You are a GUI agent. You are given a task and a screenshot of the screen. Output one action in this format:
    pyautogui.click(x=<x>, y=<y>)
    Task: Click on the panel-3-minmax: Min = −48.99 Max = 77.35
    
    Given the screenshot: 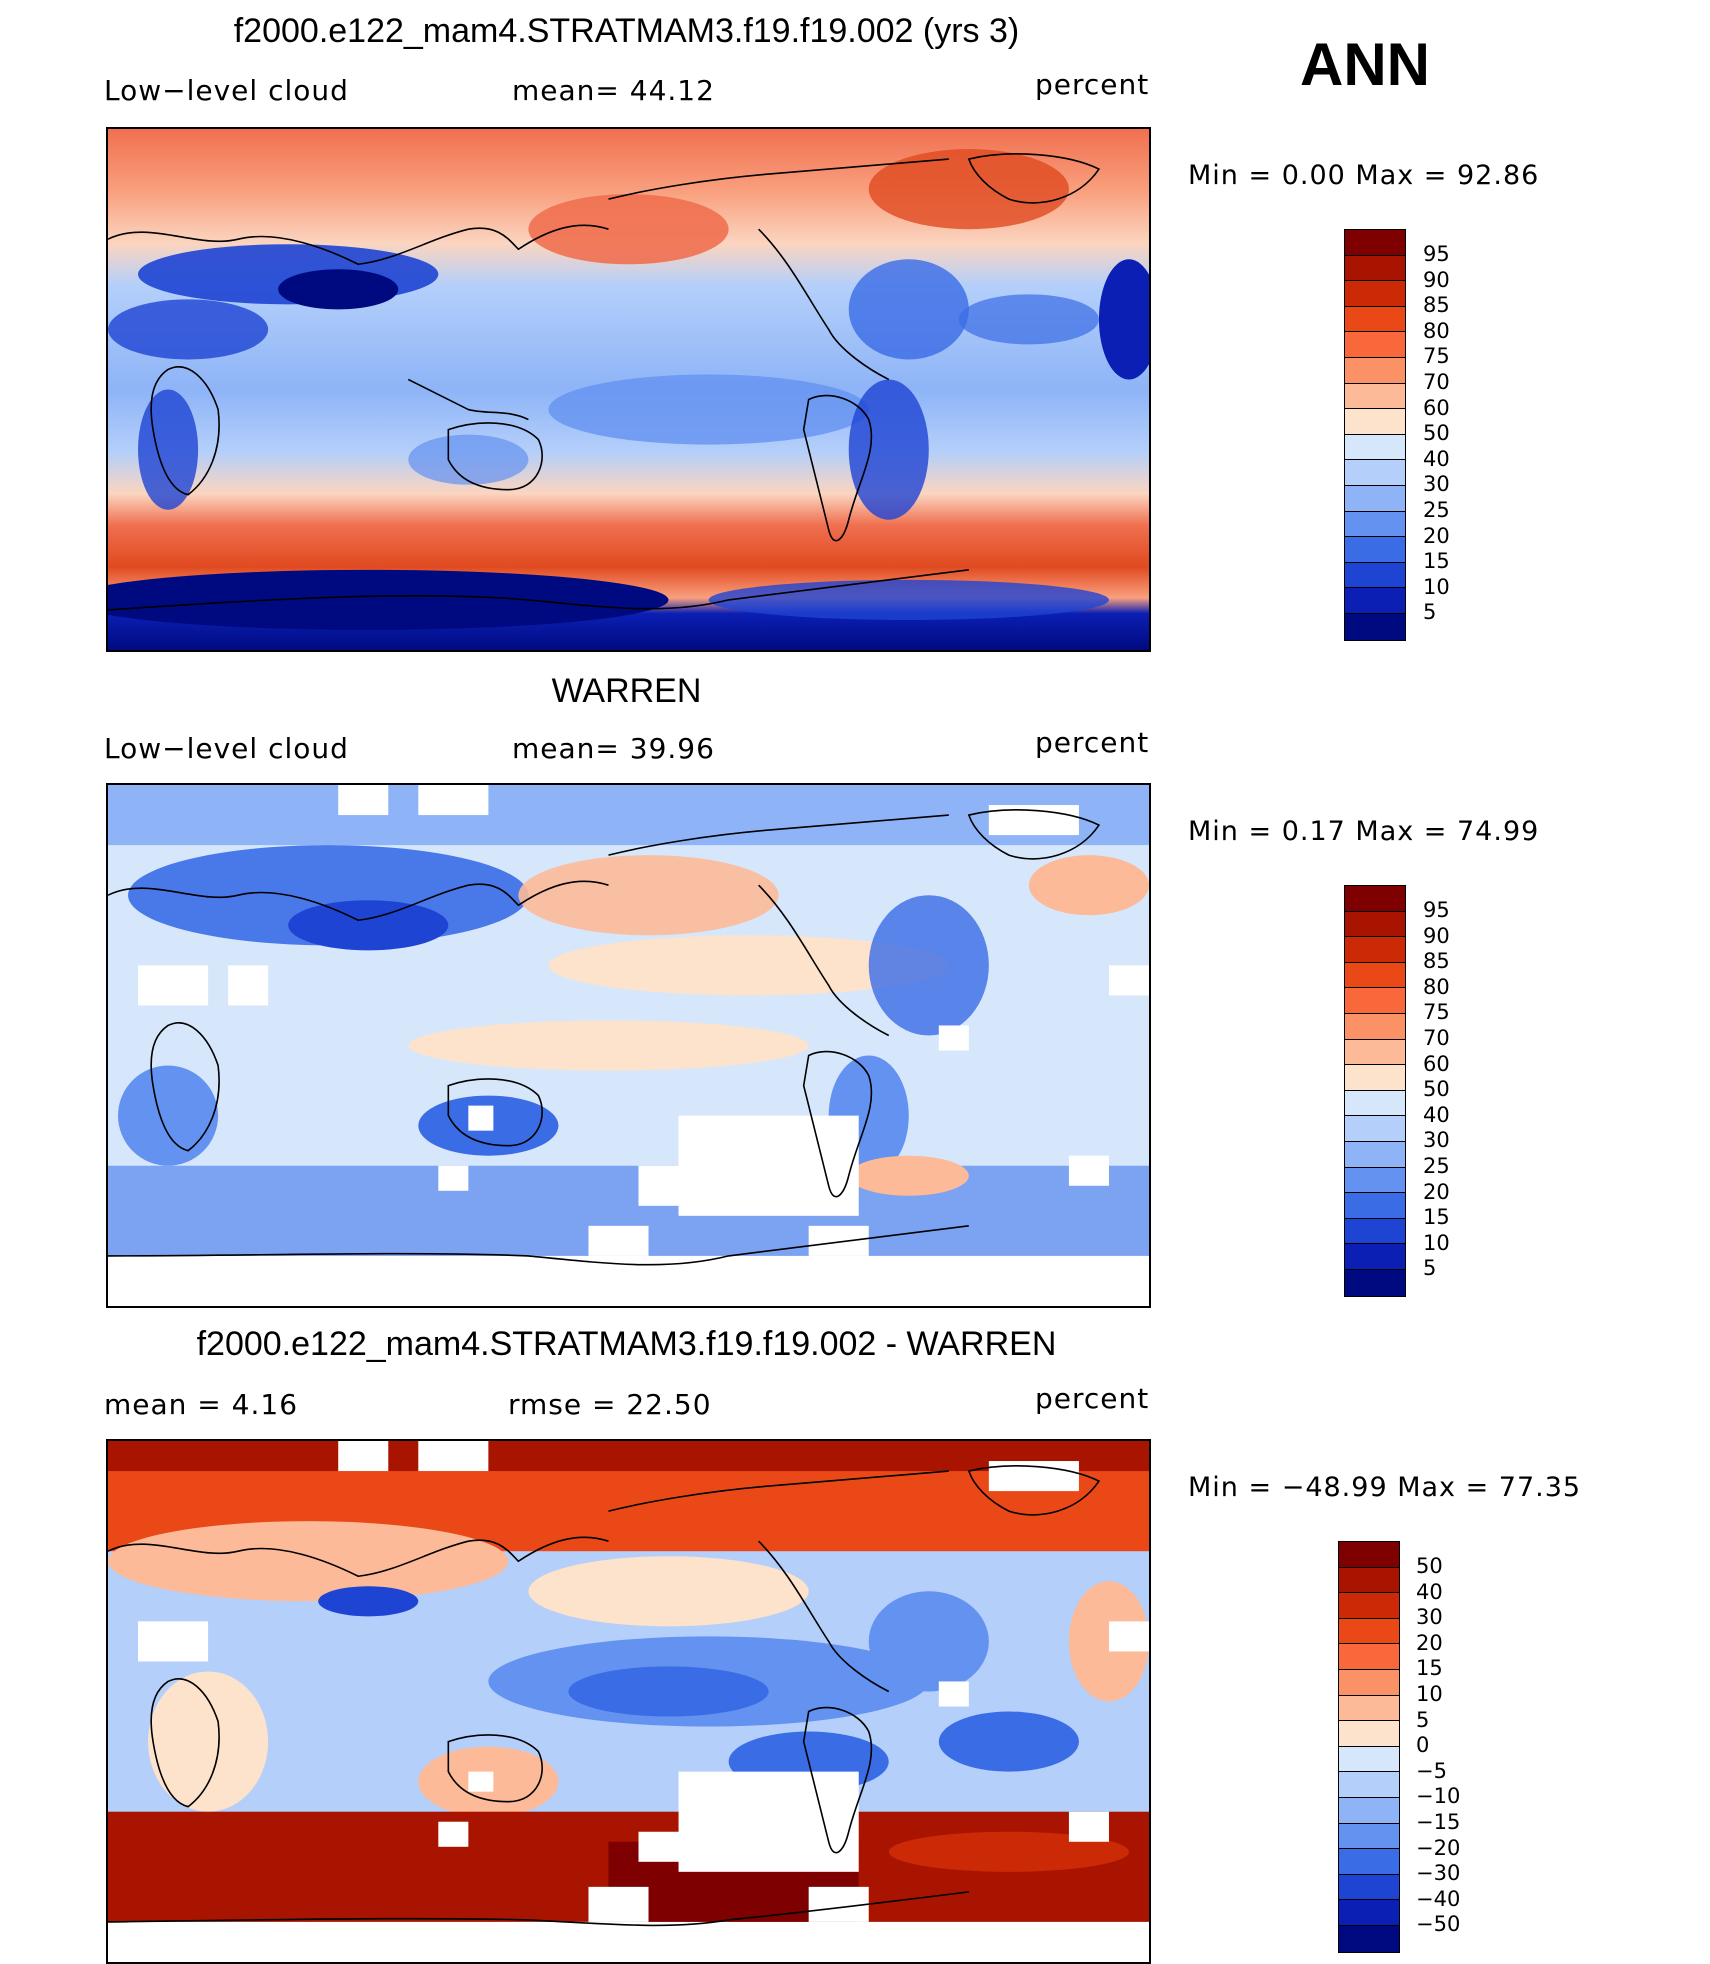 What is the action you would take?
    pyautogui.click(x=1385, y=1487)
    